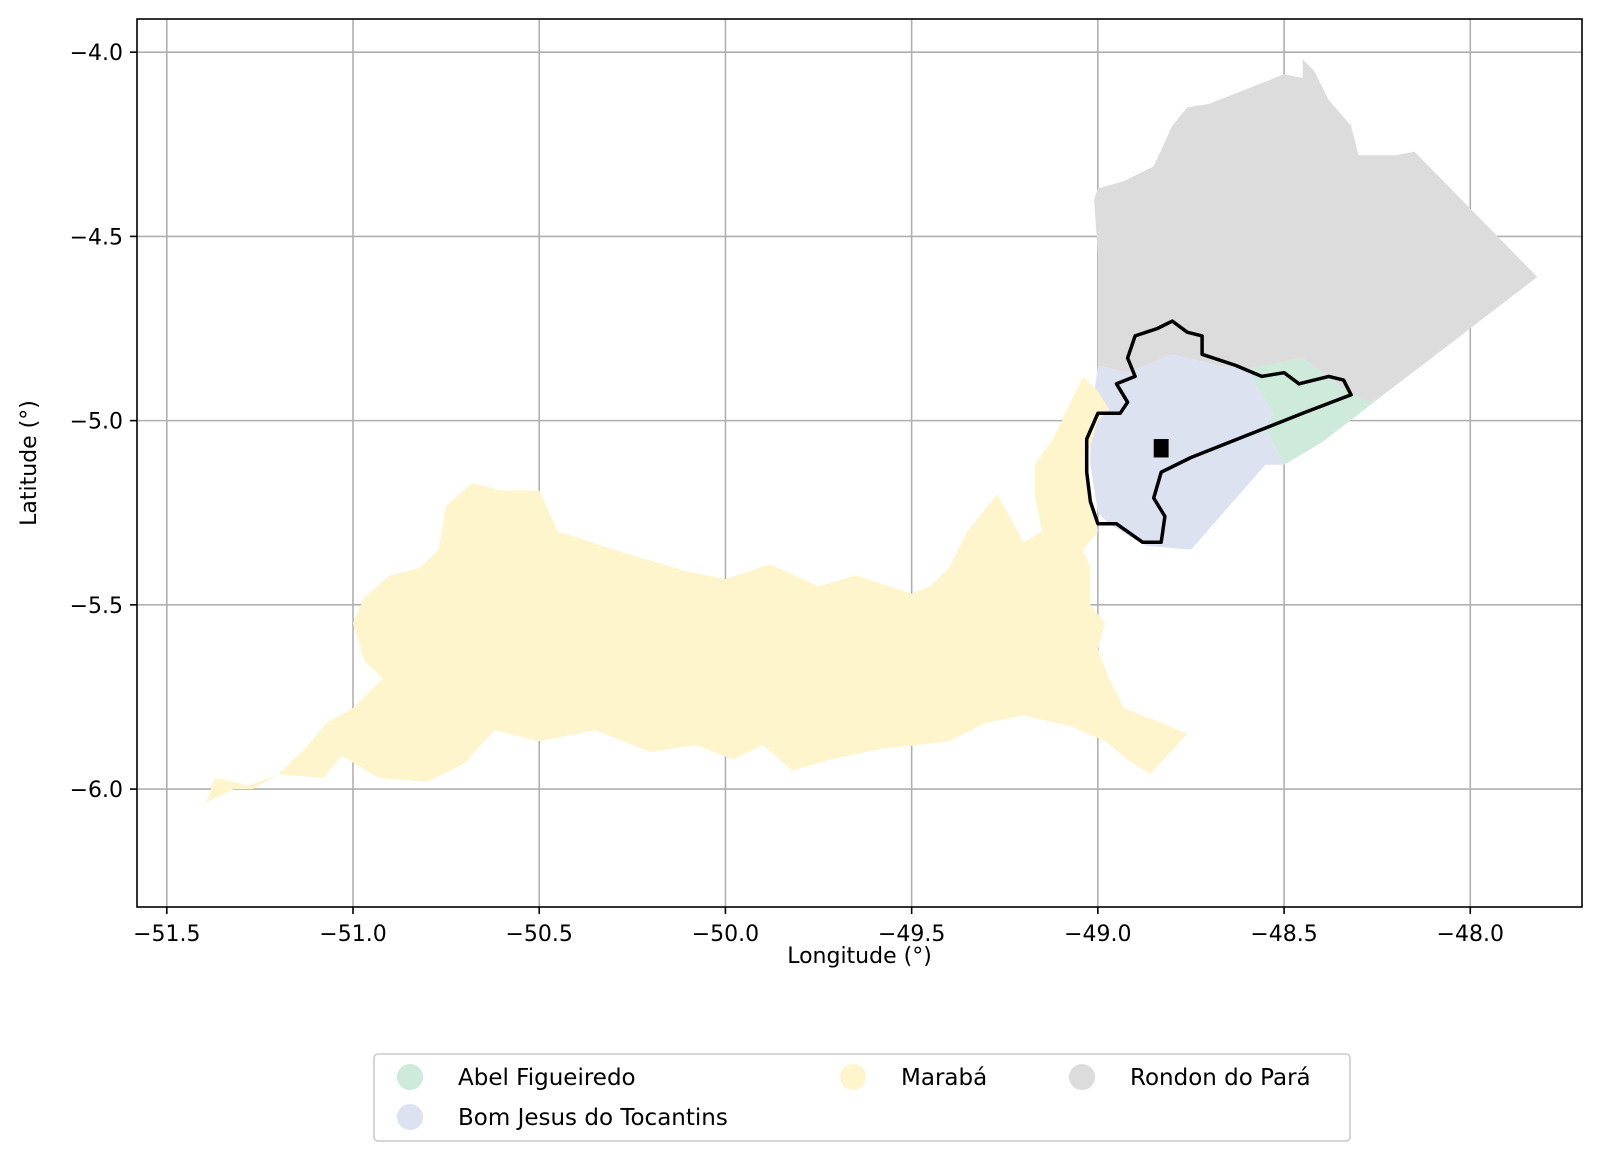 This screenshot has width=1598, height=1158. I want to click on boundary-outline, so click(1218, 431).